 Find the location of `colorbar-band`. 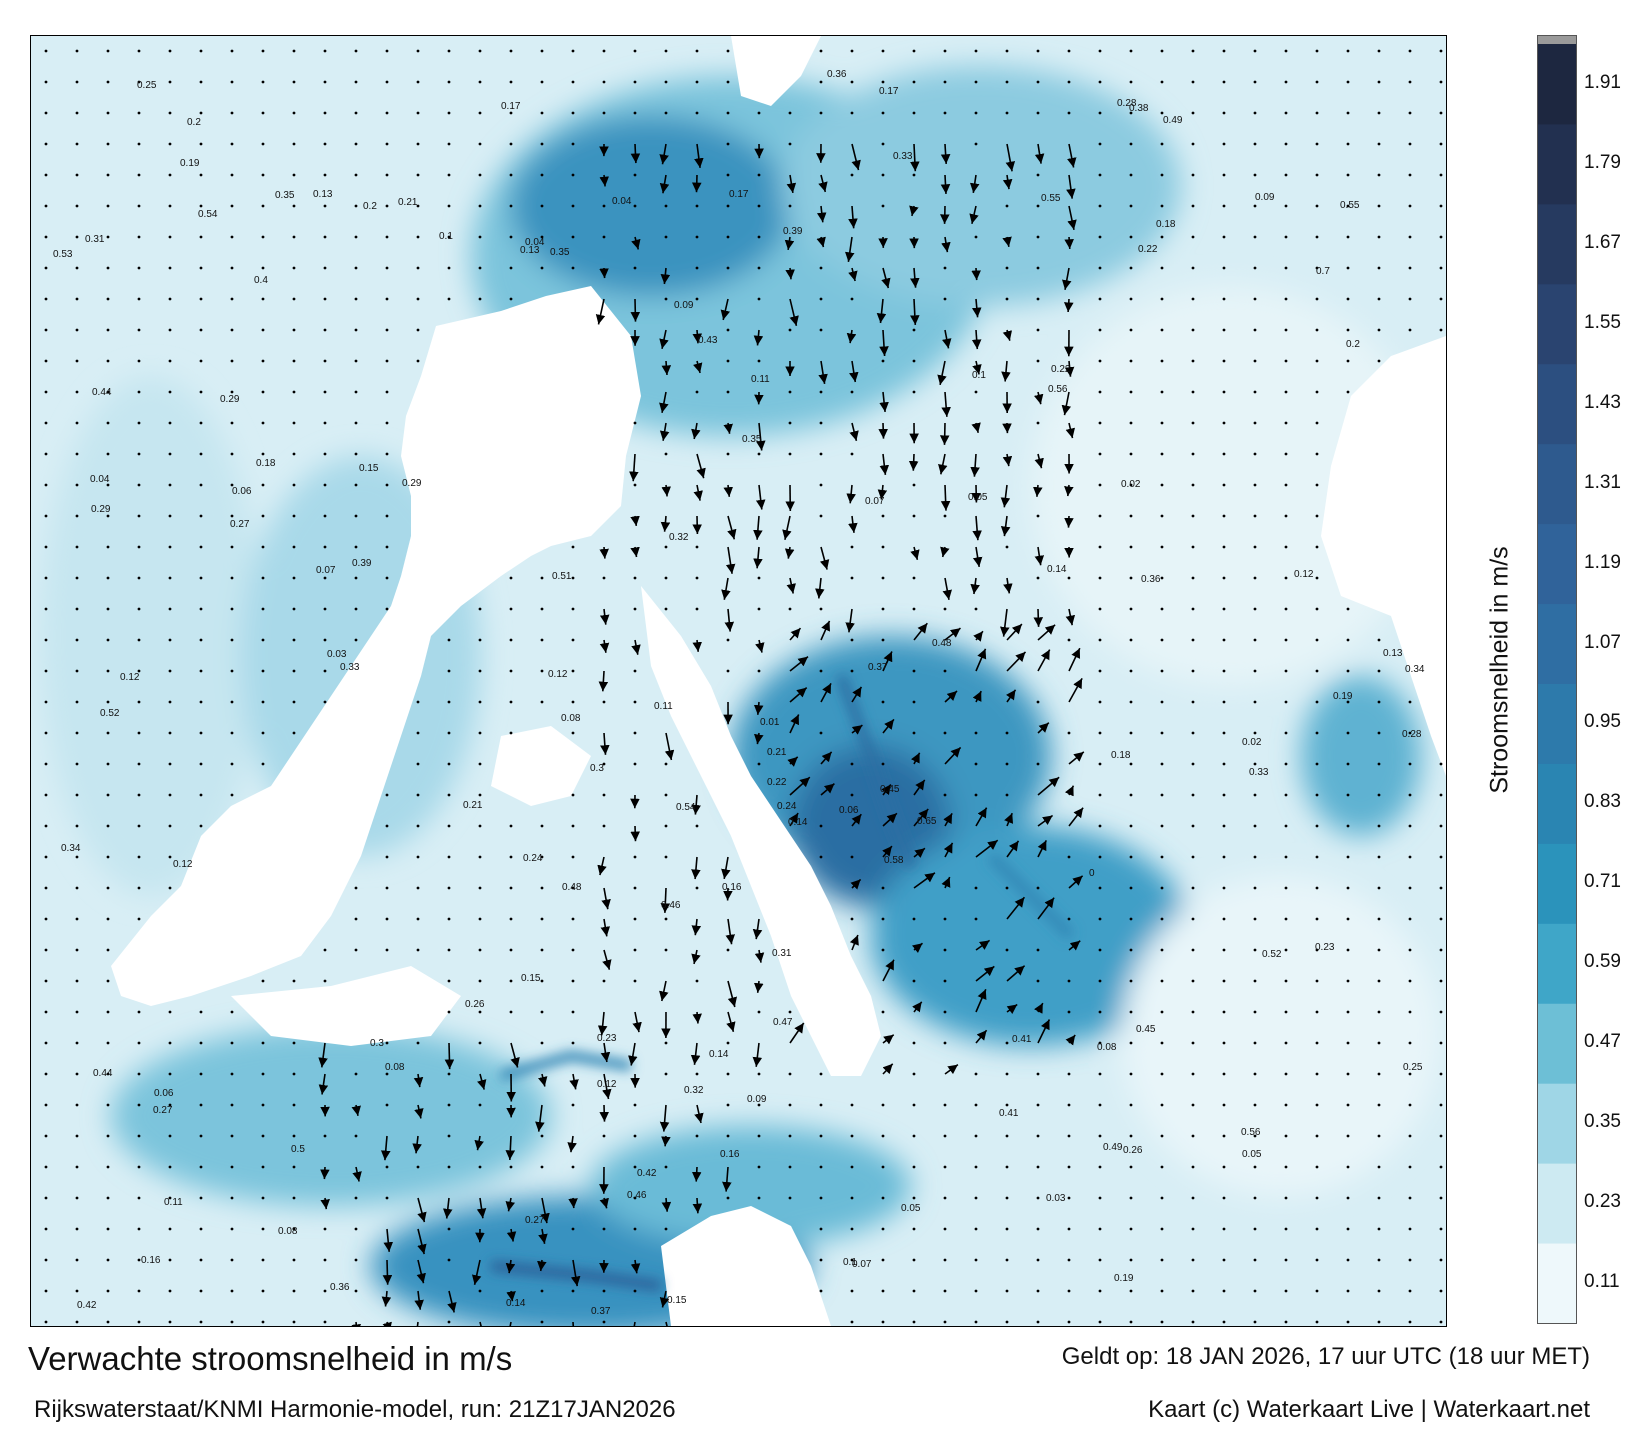

colorbar-band is located at coordinates (1557, 1123).